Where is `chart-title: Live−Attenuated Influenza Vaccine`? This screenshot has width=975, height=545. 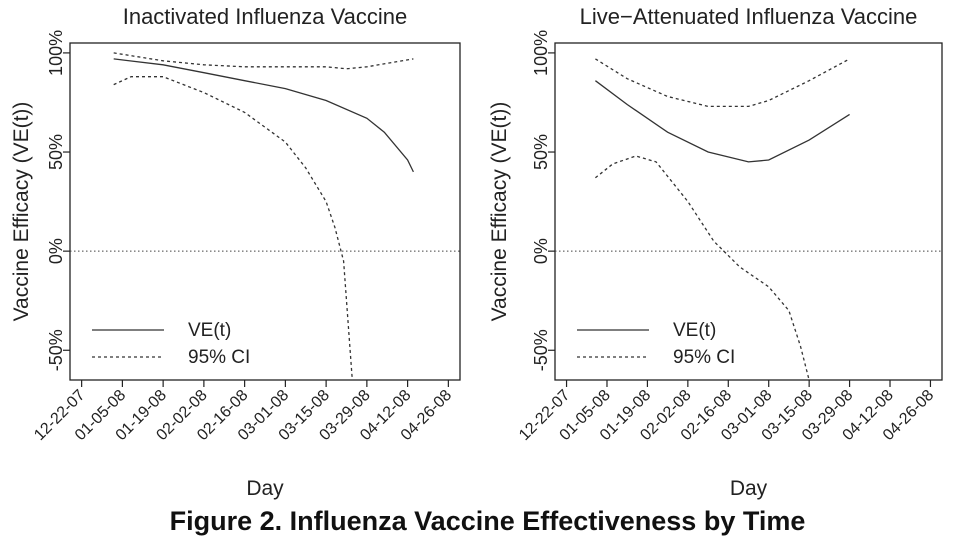 chart-title: Live−Attenuated Influenza Vaccine is located at coordinates (749, 16).